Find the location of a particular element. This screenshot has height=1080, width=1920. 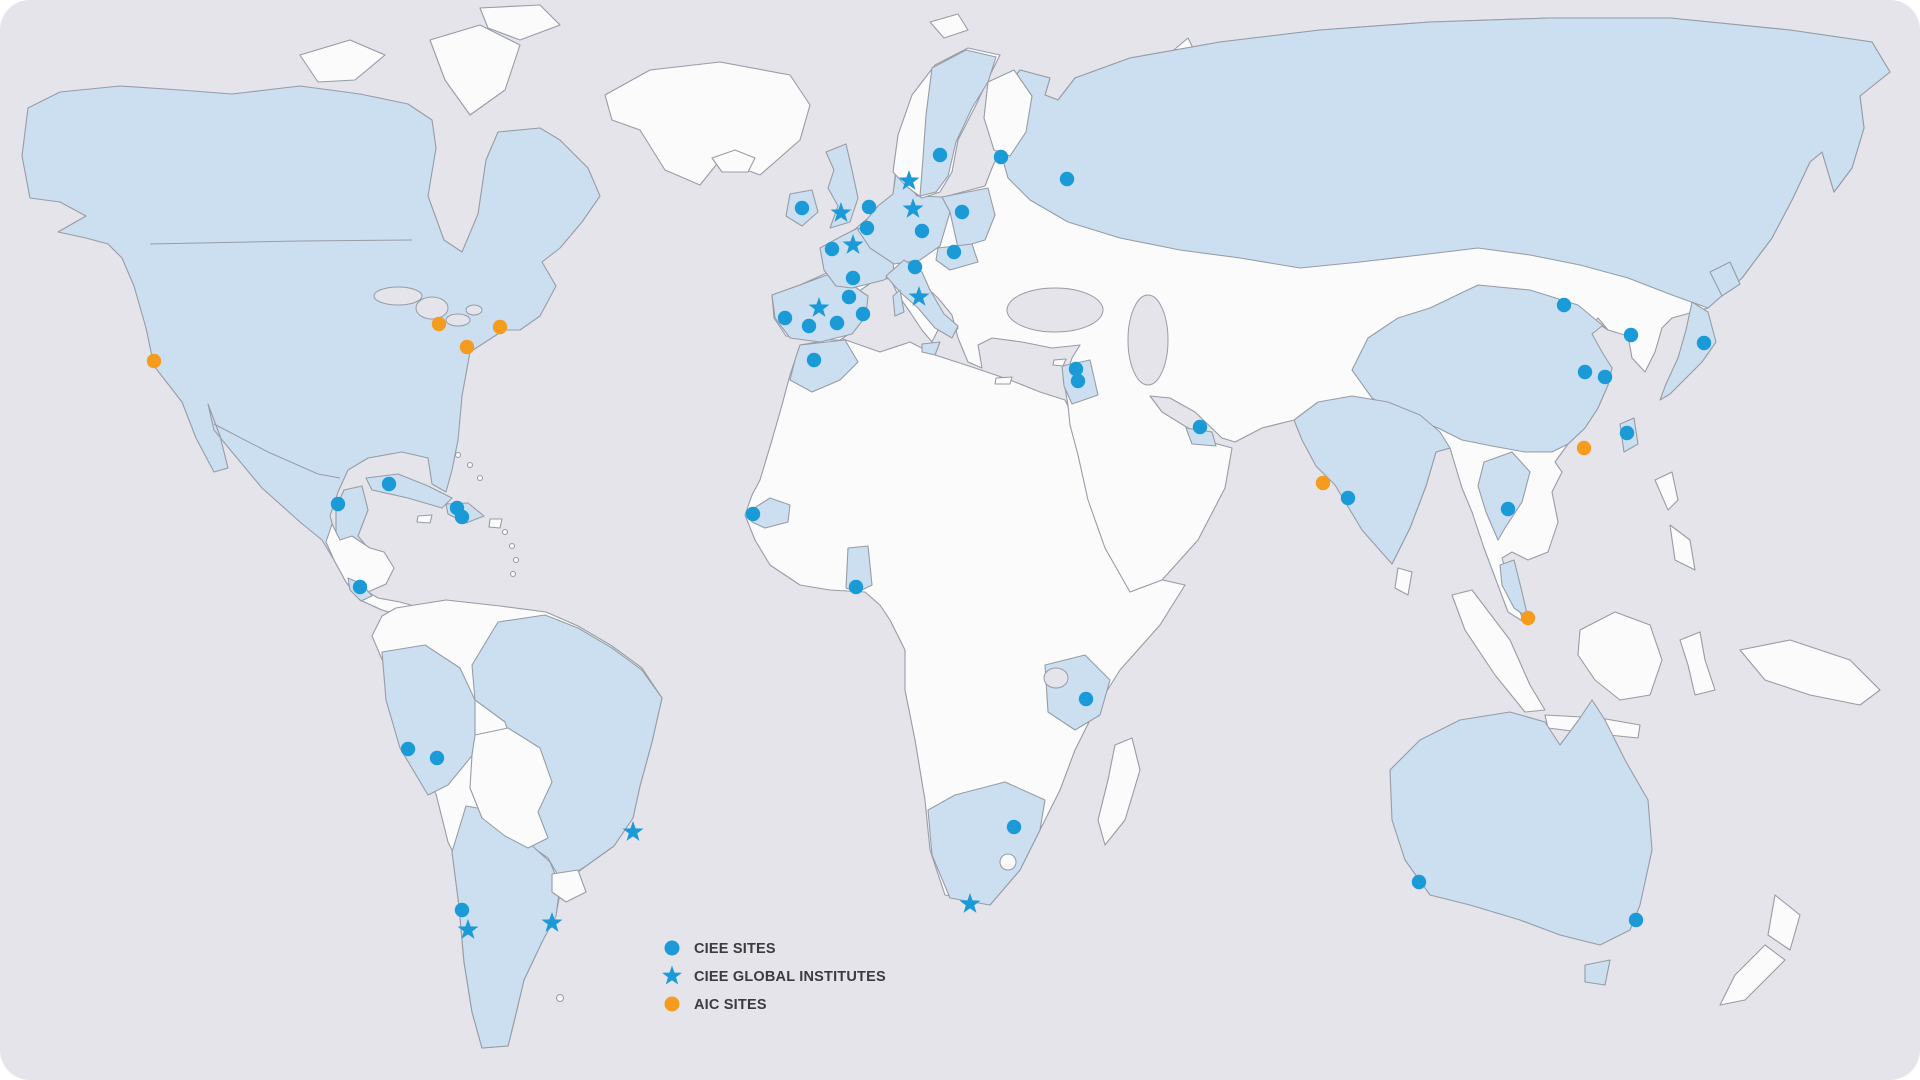

country-lesotho is located at coordinates (1008, 862).